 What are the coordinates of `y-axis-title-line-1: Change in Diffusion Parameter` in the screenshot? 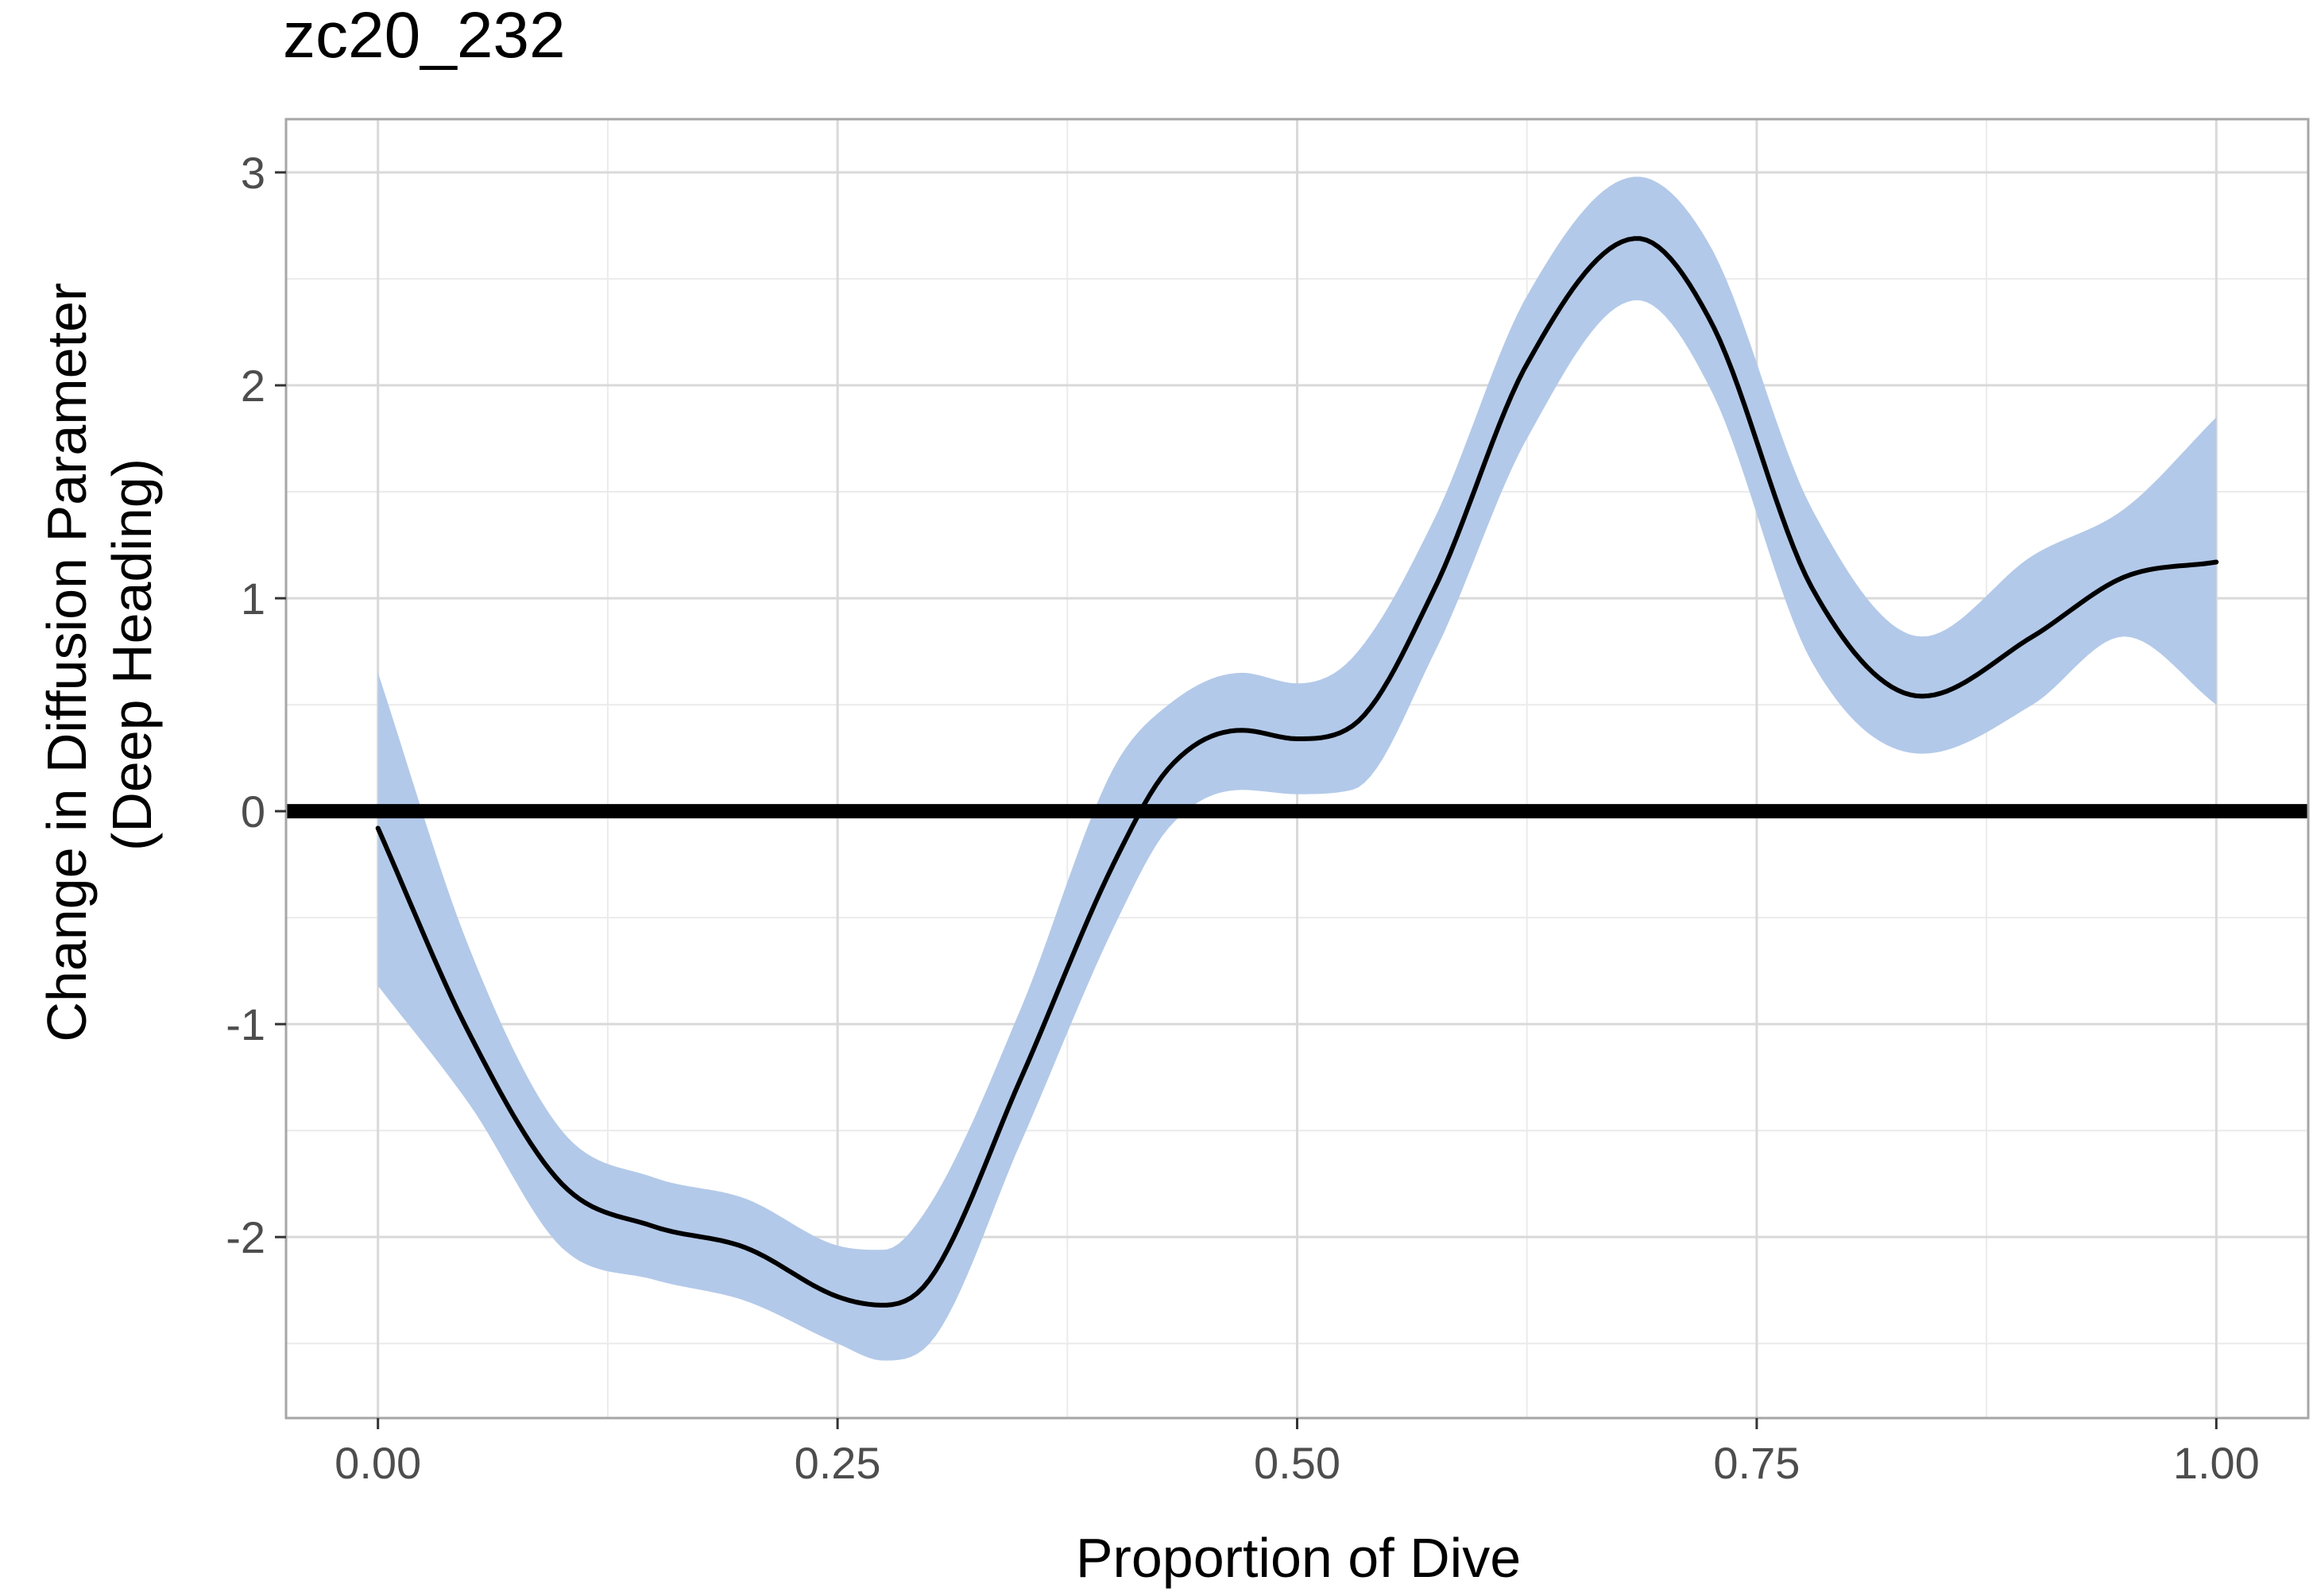 It's located at (67, 662).